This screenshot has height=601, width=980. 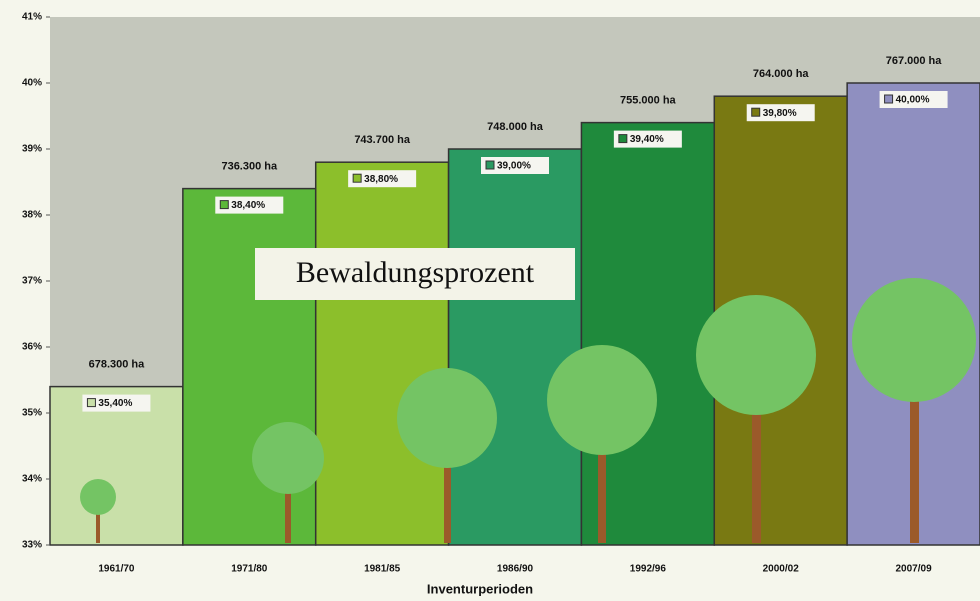 What do you see at coordinates (32, 413) in the screenshot?
I see `y-tick-label: 35%` at bounding box center [32, 413].